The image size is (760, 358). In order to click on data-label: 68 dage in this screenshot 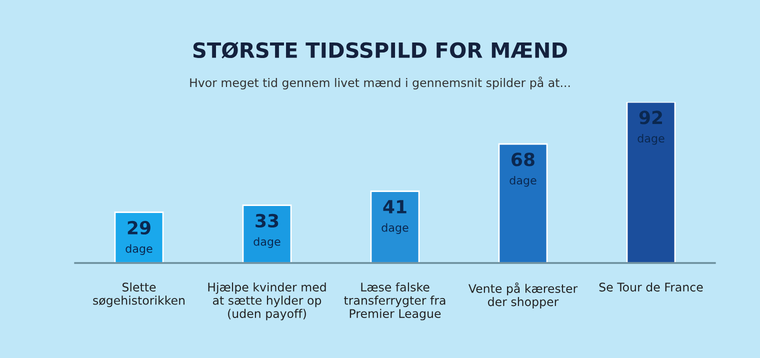, I will do `click(523, 169)`.